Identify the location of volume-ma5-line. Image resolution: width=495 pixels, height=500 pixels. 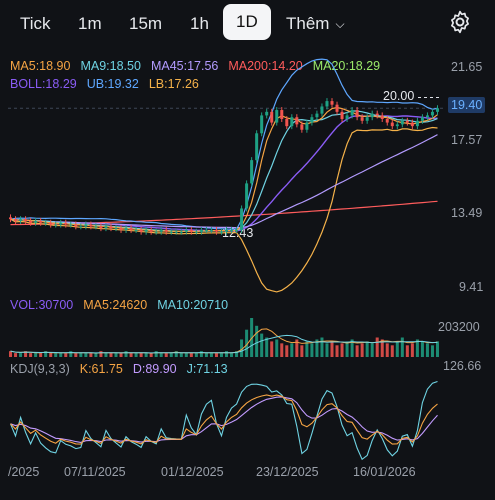
(224, 341).